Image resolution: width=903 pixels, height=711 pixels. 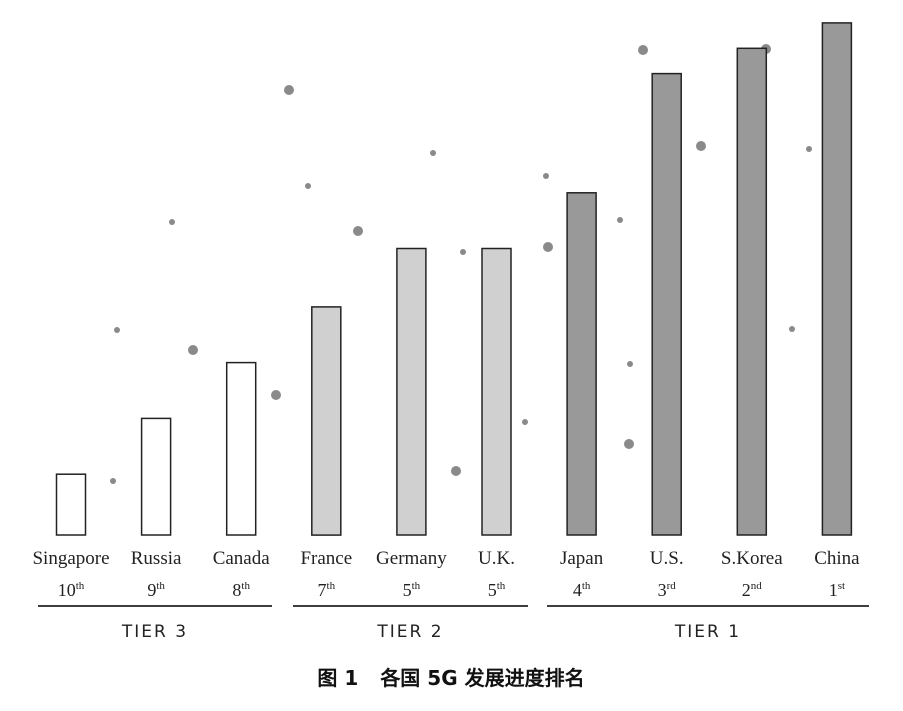 What do you see at coordinates (411, 391) in the screenshot?
I see `bar-germany` at bounding box center [411, 391].